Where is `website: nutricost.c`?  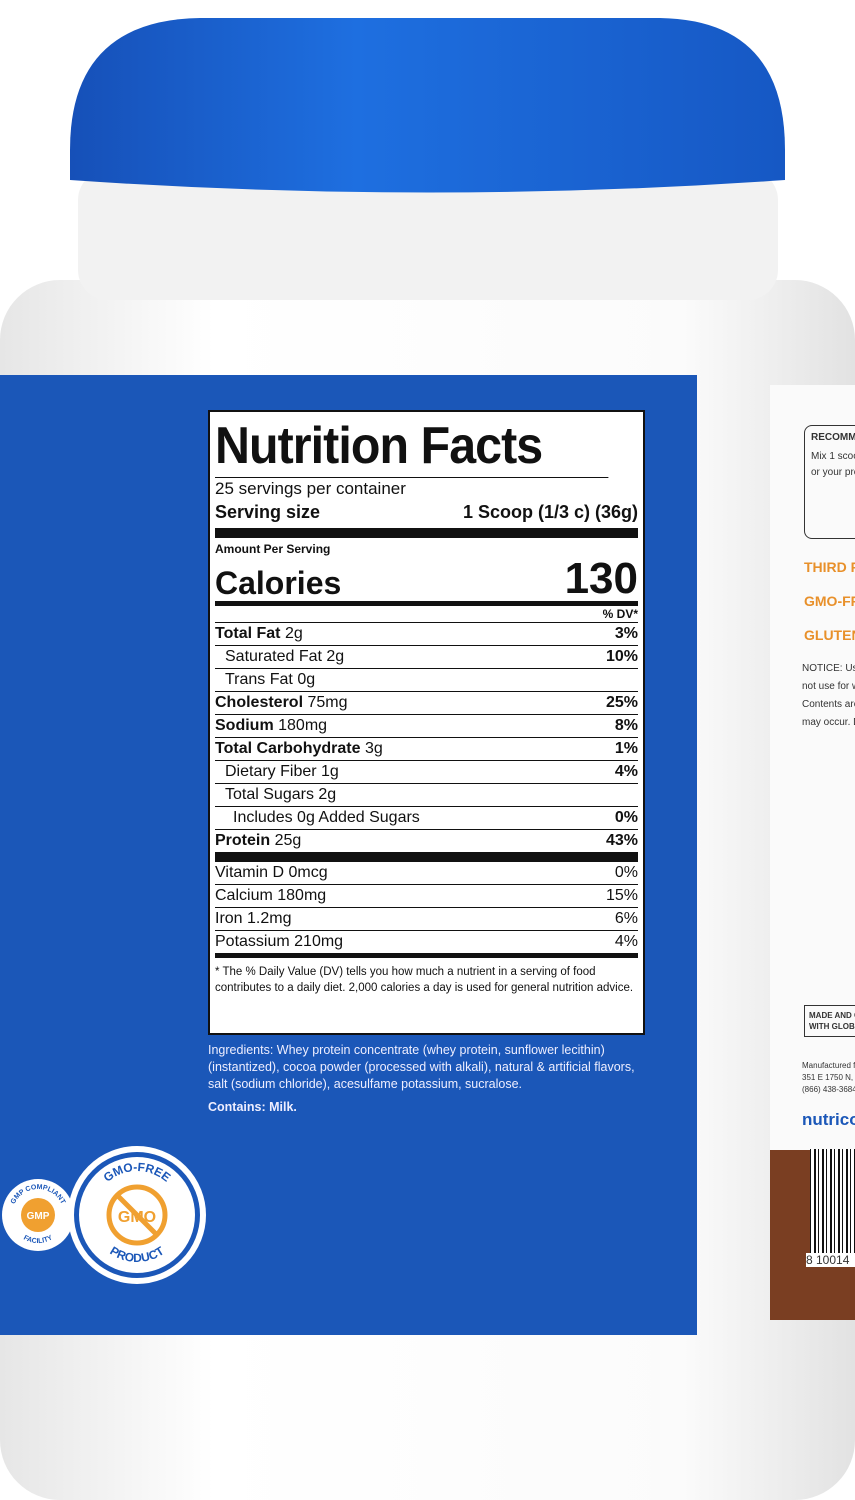 website: nutricost.c is located at coordinates (828, 1119).